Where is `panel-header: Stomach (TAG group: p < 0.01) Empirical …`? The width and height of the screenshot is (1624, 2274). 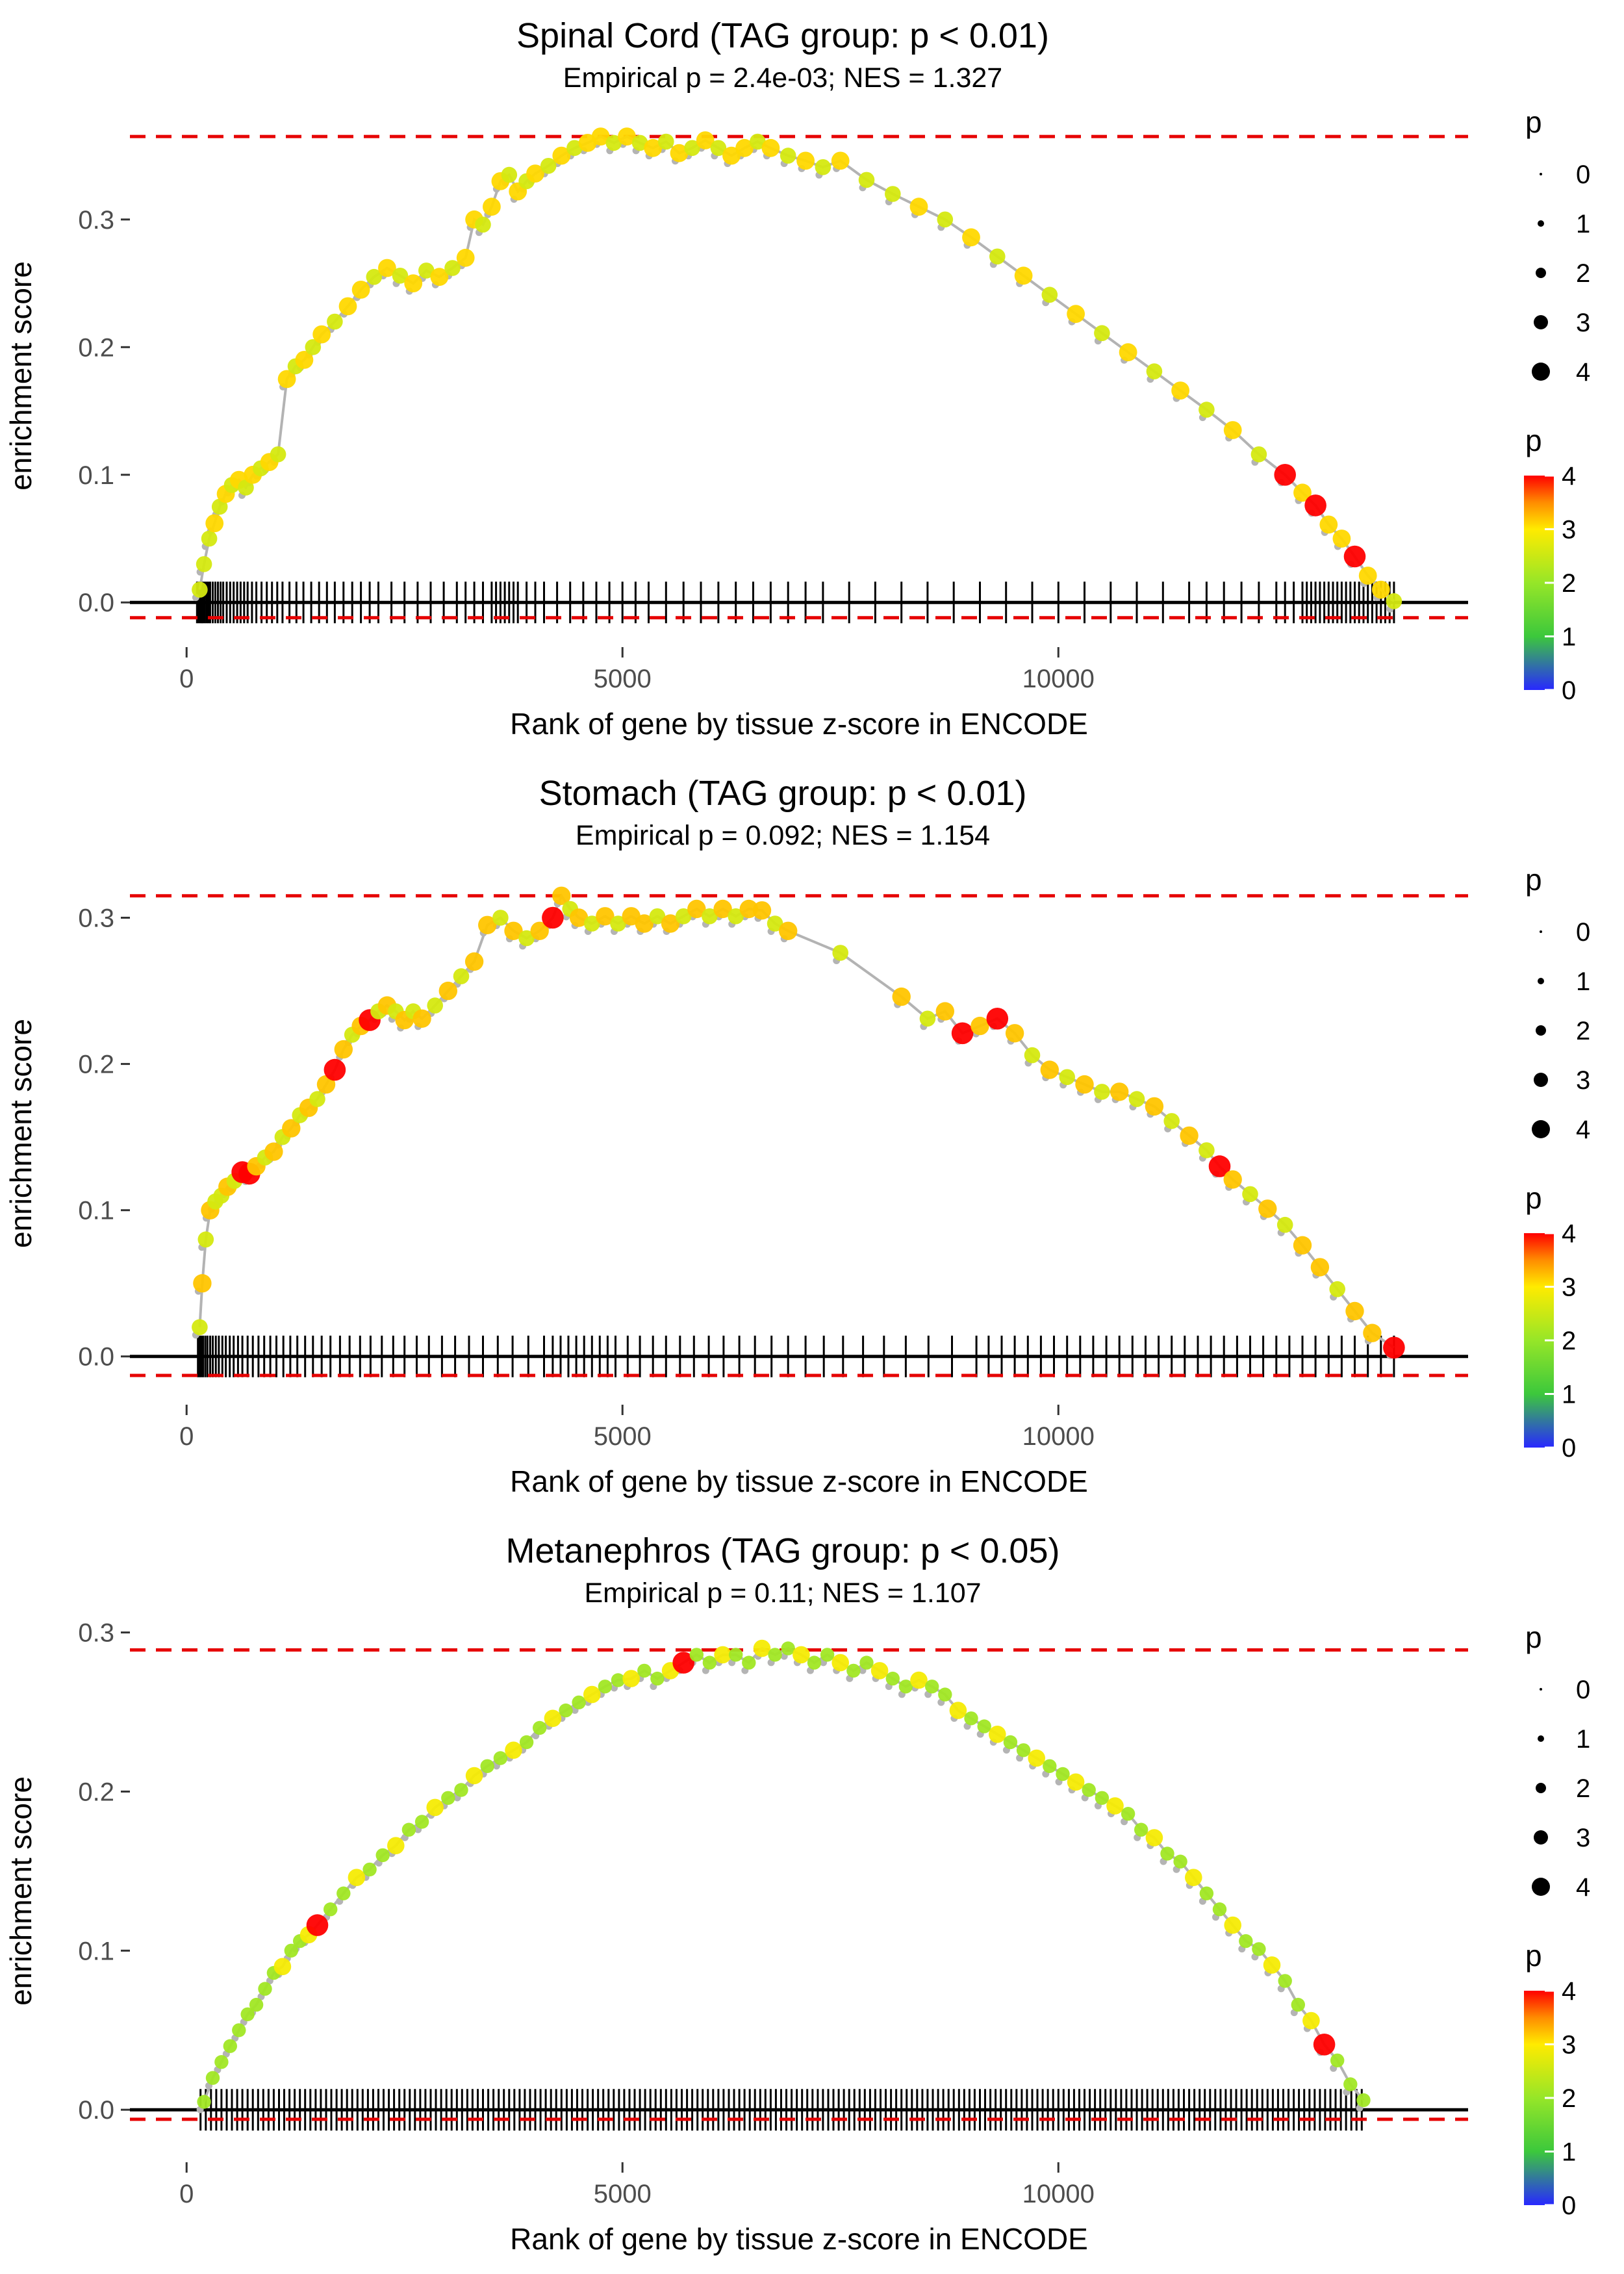
panel-header: Stomach (TAG group: p < 0.01) Empirical … is located at coordinates (783, 805).